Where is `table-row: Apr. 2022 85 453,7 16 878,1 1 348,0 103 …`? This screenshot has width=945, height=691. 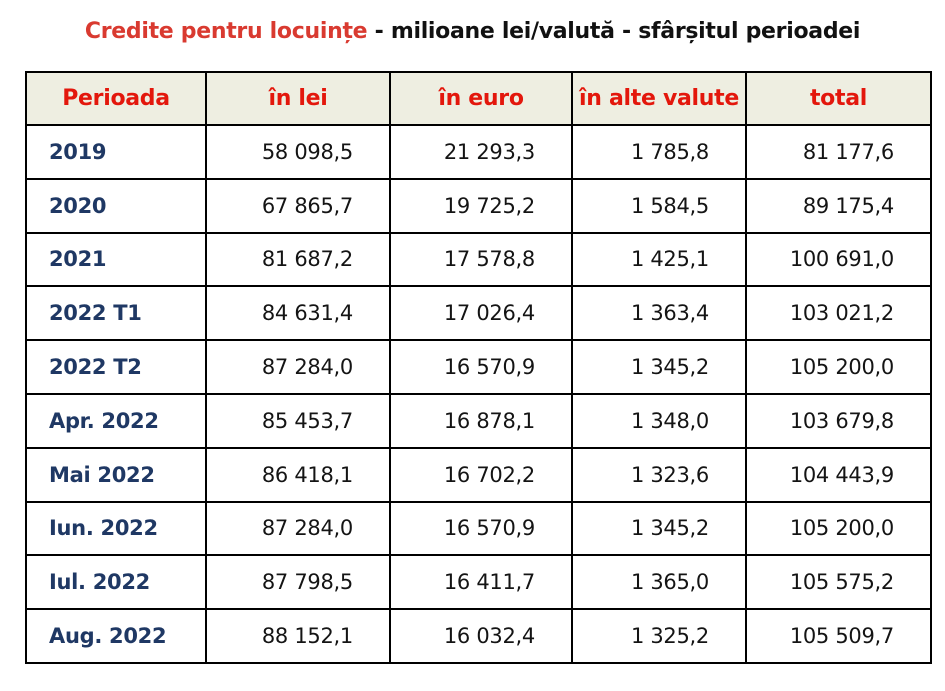 table-row: Apr. 2022 85 453,7 16 878,1 1 348,0 103 … is located at coordinates (478, 420).